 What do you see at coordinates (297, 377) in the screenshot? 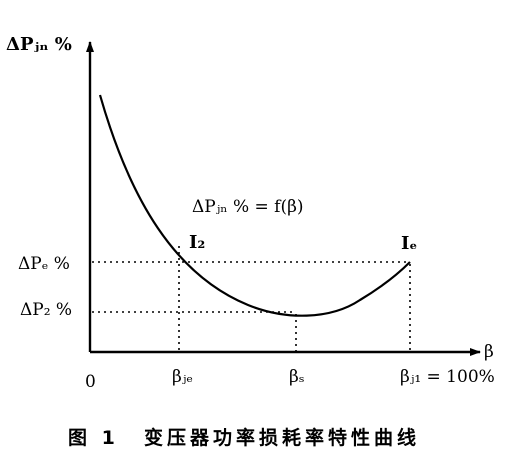
I see `x-tick-2: βₛ` at bounding box center [297, 377].